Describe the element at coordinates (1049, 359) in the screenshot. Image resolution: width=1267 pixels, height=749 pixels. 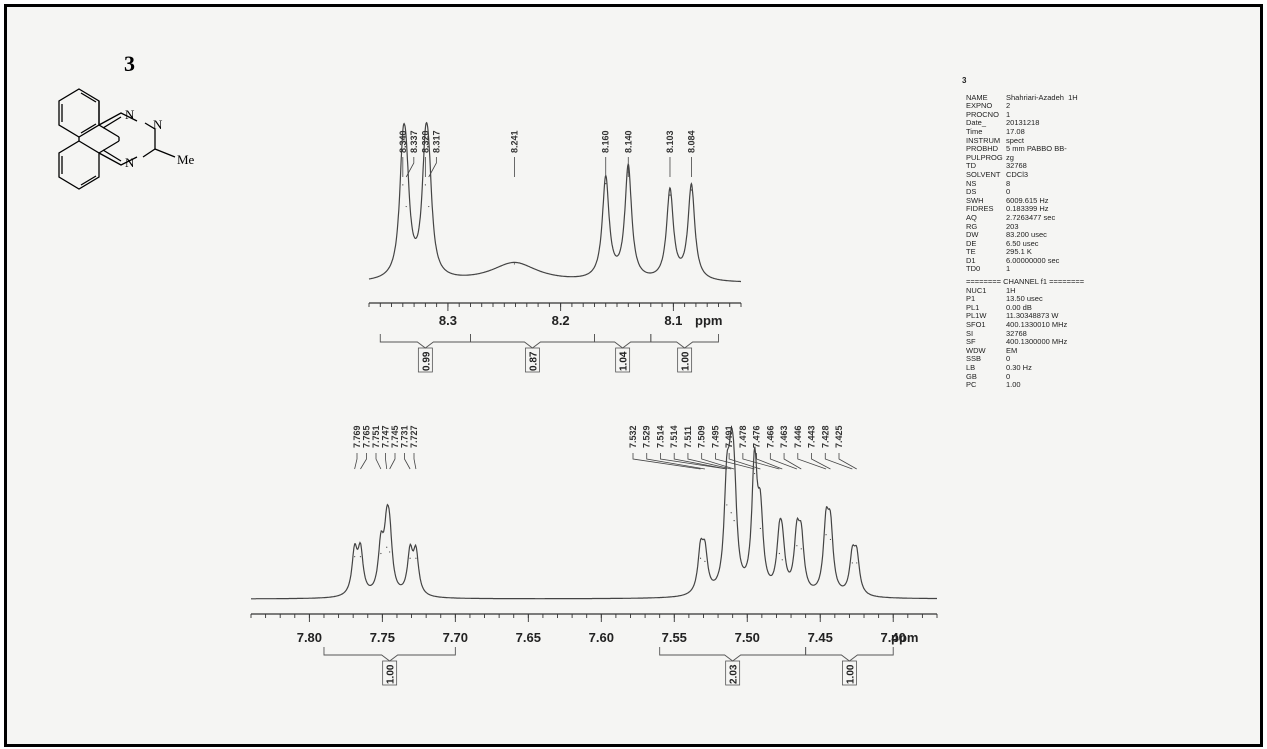
I see `param-row: SSB 0` at that location.